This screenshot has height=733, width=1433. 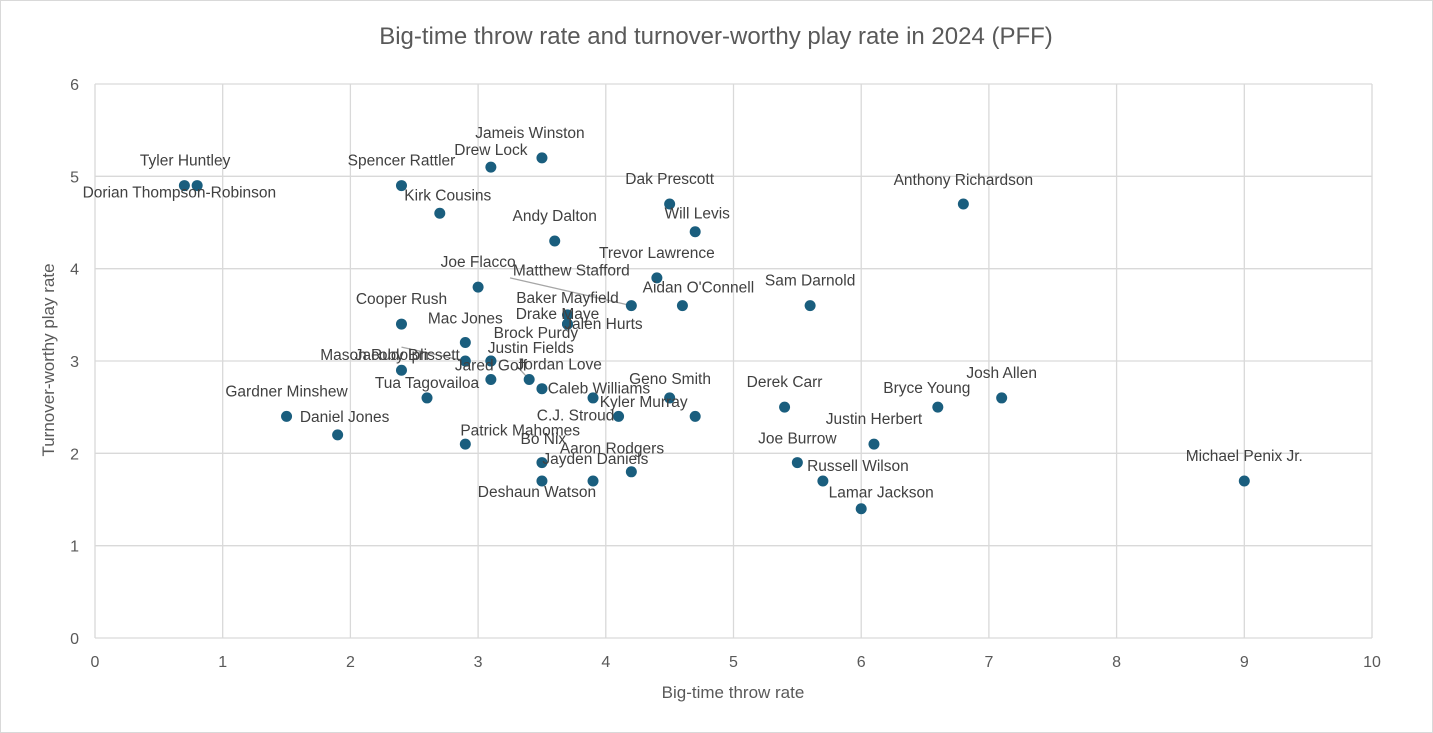 What do you see at coordinates (74, 85) in the screenshot?
I see `y-tick-label: 6` at bounding box center [74, 85].